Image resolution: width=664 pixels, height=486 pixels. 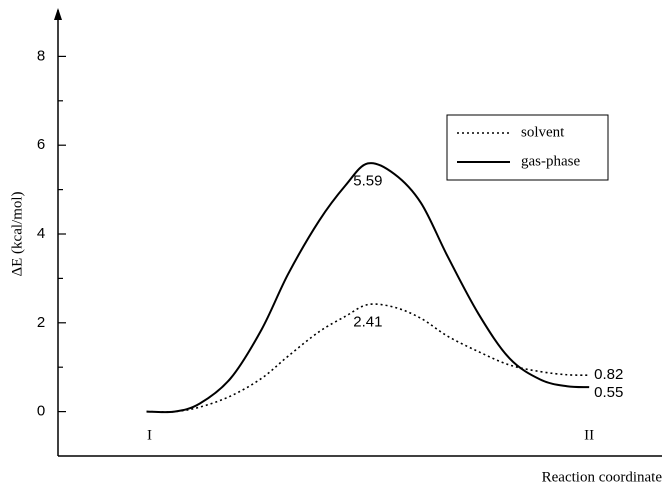 What do you see at coordinates (602, 477) in the screenshot?
I see `x-axis-label: Reaction coordinate` at bounding box center [602, 477].